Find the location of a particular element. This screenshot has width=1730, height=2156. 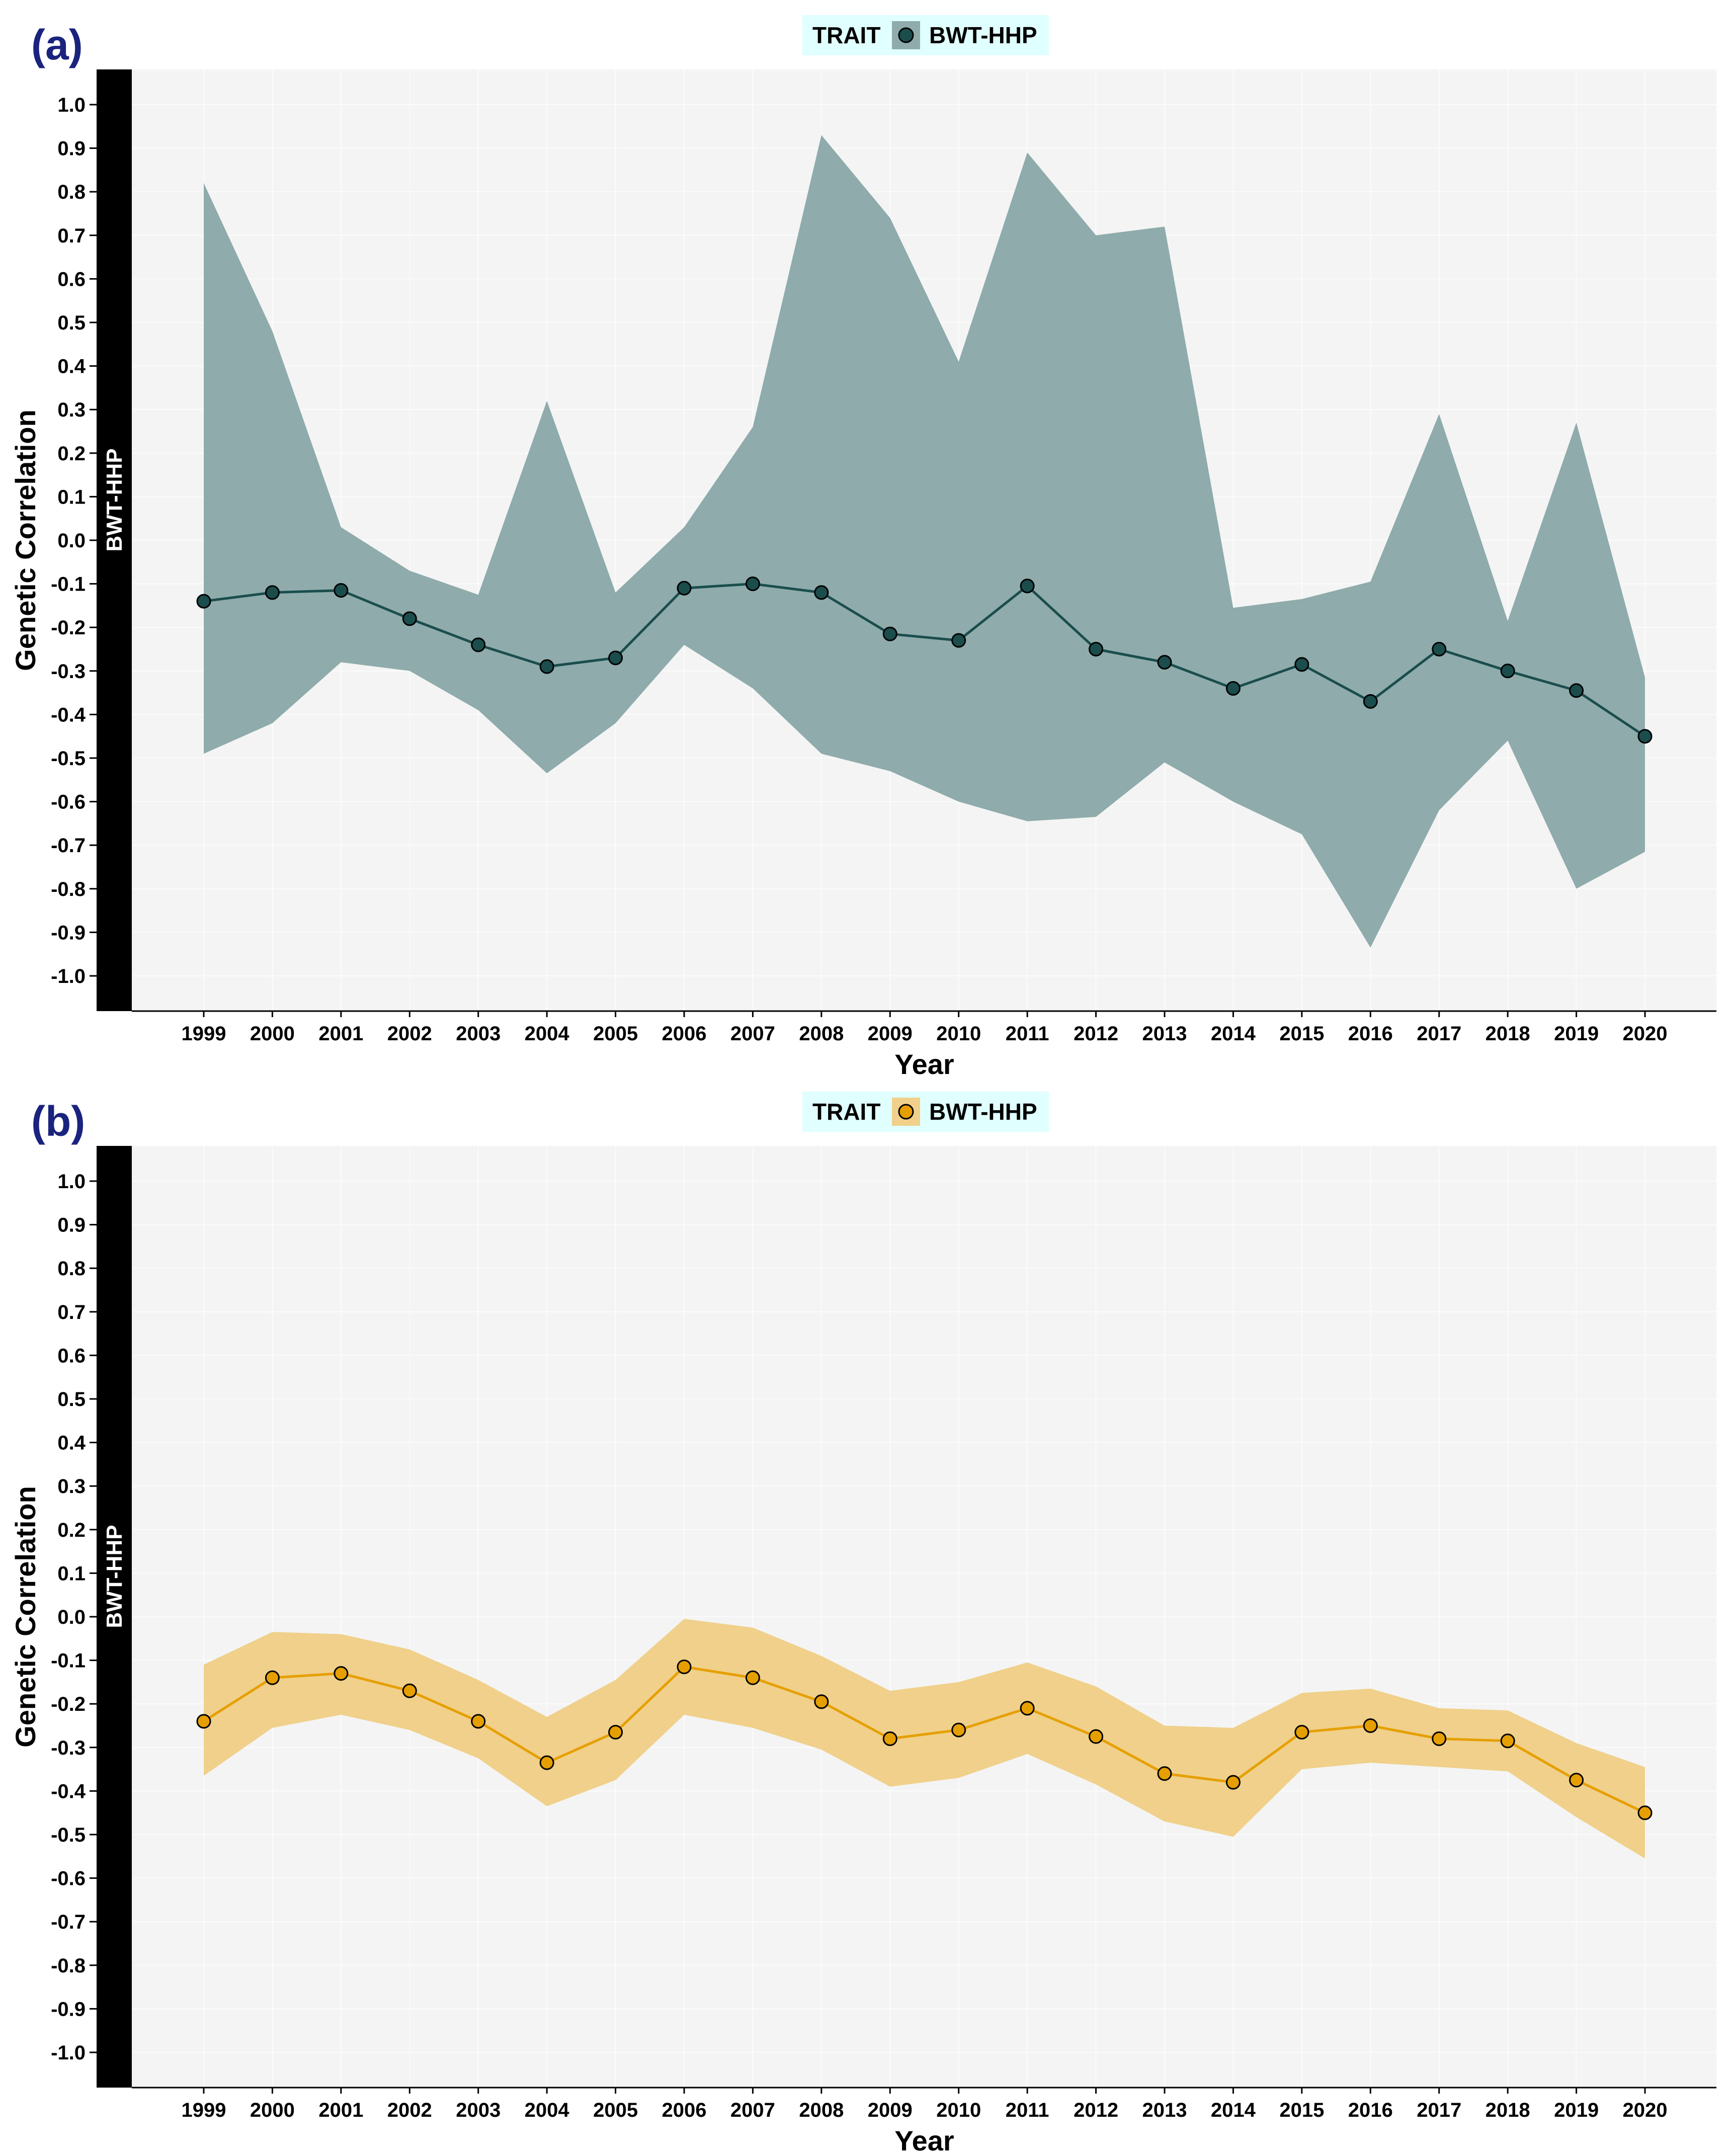

legend-label: BWT-HHP is located at coordinates (983, 1112).